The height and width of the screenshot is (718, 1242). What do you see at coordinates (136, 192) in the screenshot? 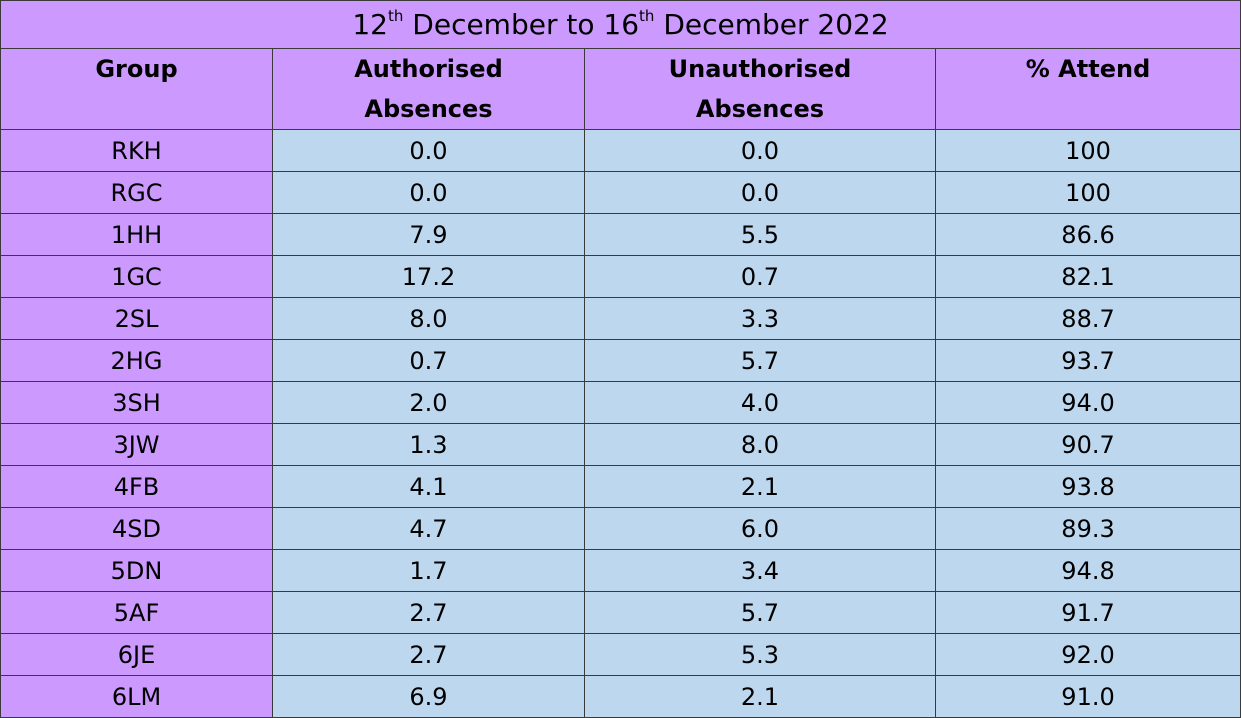
I see `group-cell: RGC` at bounding box center [136, 192].